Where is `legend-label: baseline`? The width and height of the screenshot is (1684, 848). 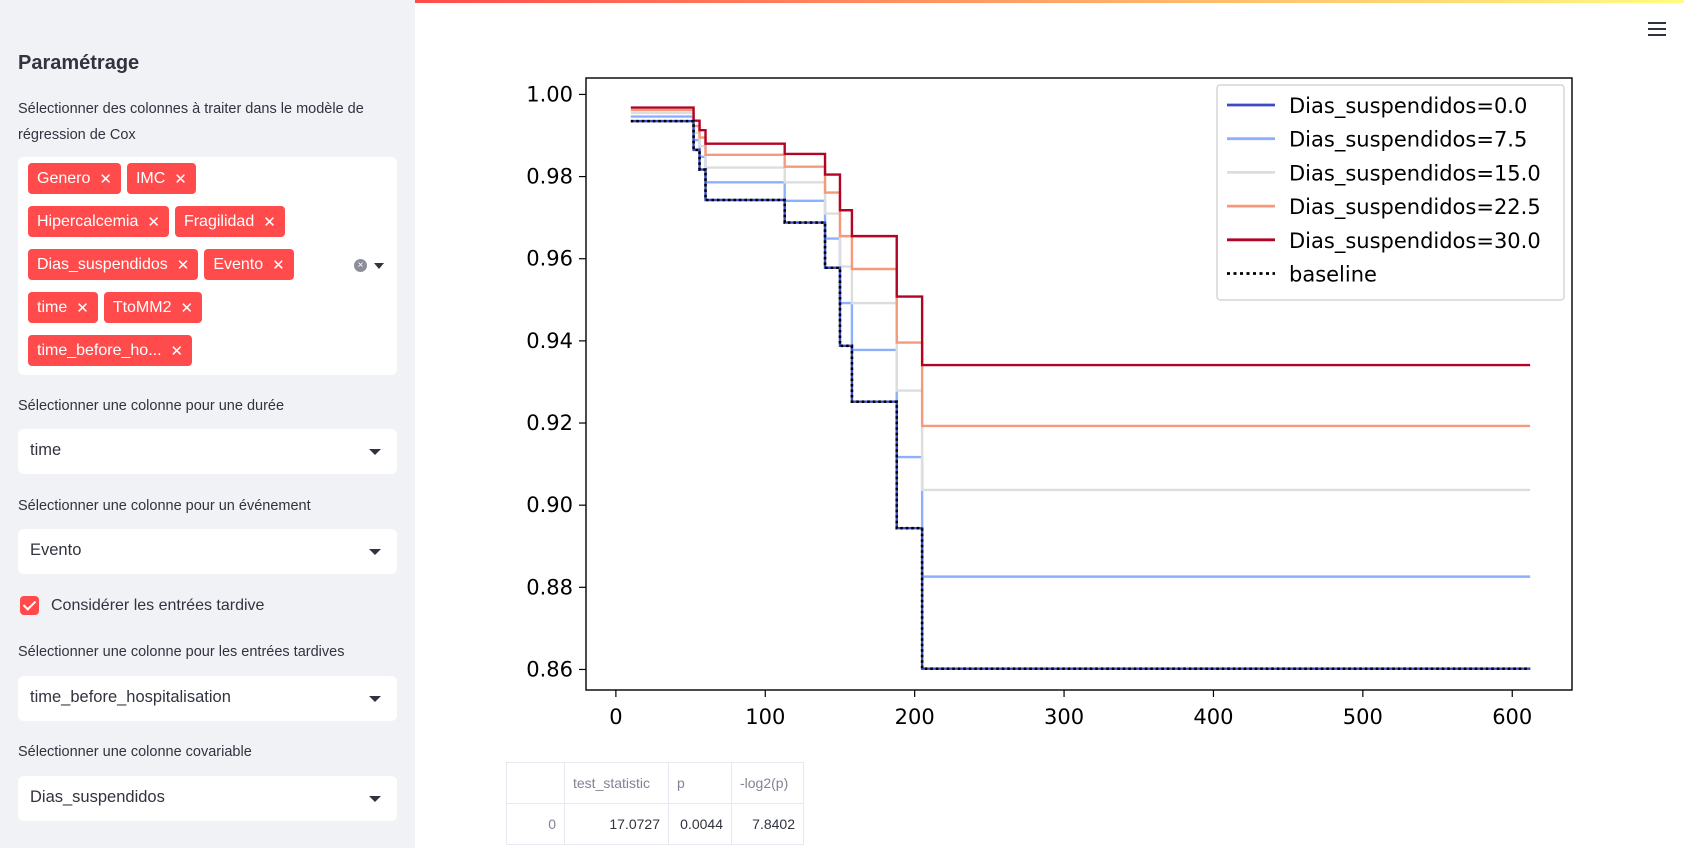 legend-label: baseline is located at coordinates (1333, 275).